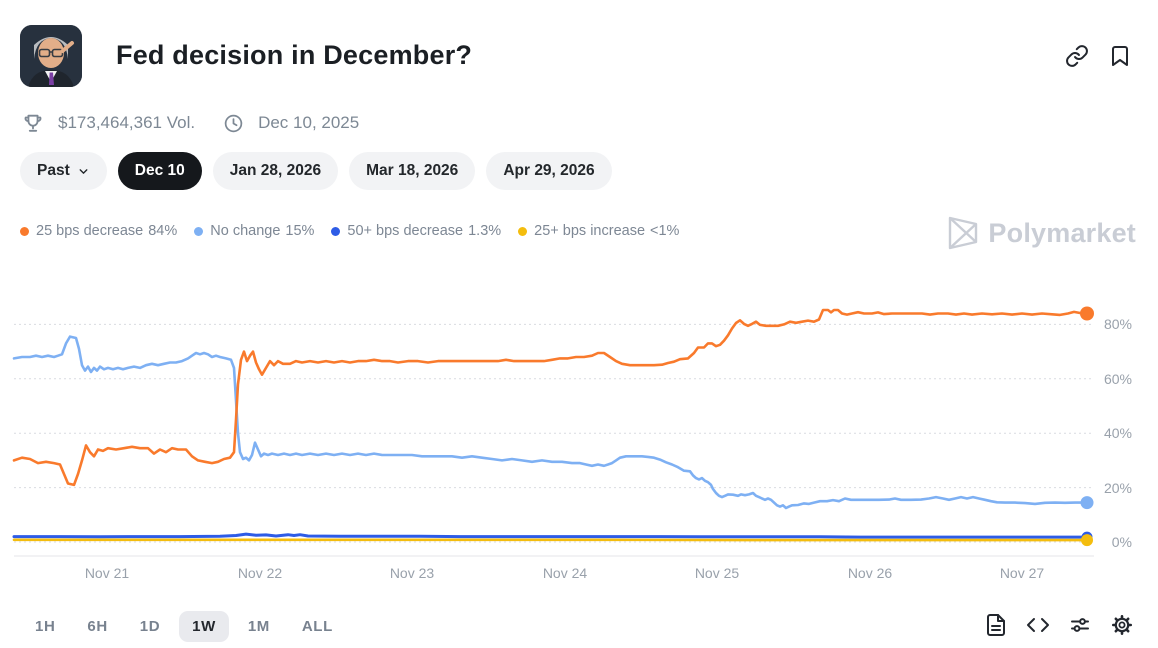 The image size is (1158, 648). I want to click on series-line-fifty-bps-decrease, so click(550, 535).